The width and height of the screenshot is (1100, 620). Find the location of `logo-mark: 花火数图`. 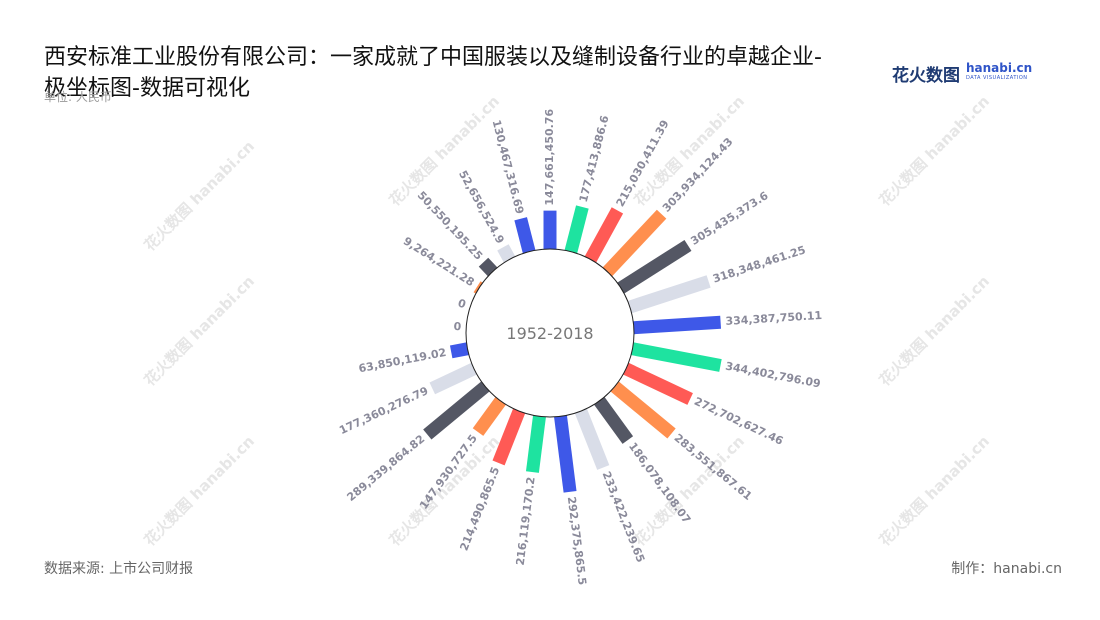

logo-mark: 花火数图 is located at coordinates (926, 75).